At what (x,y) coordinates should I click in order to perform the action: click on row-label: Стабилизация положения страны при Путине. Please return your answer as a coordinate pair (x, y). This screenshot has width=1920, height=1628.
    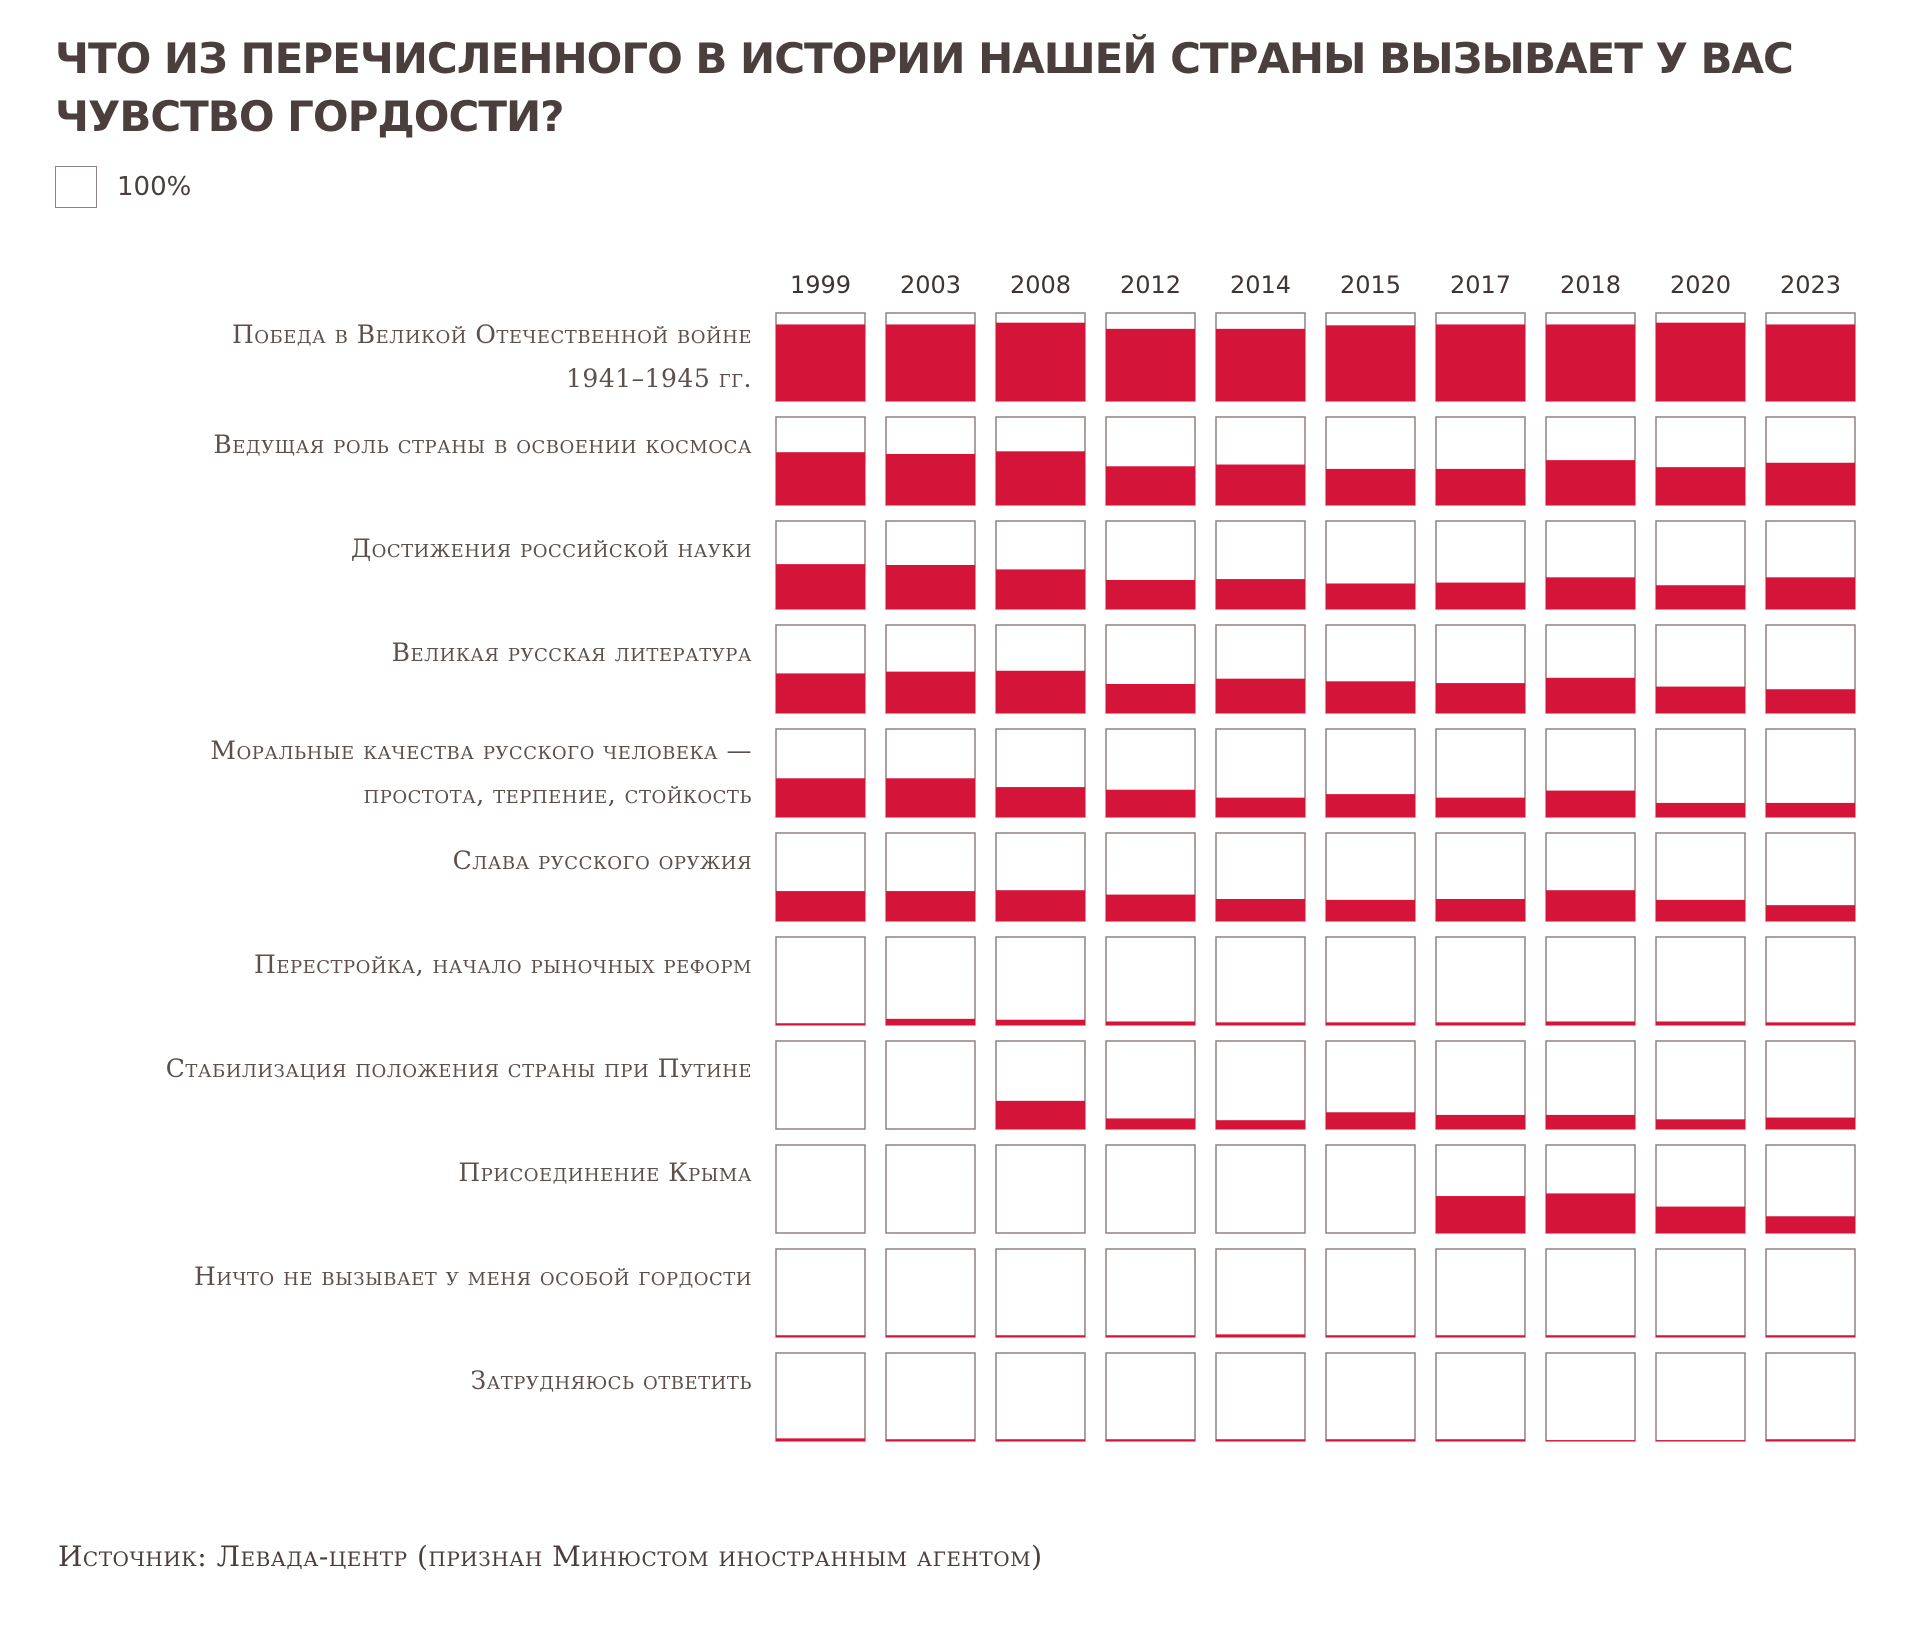
    Looking at the image, I should click on (459, 1068).